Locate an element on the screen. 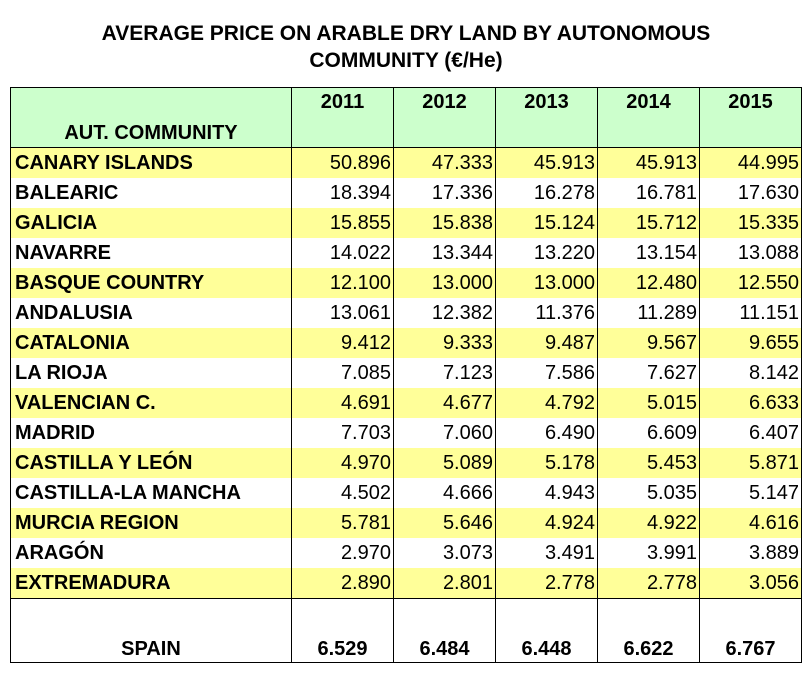  total-cell: 6.622 is located at coordinates (648, 630).